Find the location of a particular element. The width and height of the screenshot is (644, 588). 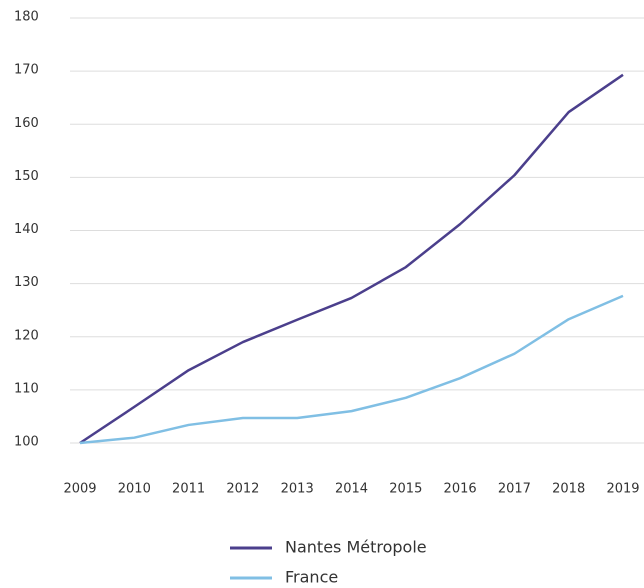

x-tick-label: 2018 is located at coordinates (568, 489).